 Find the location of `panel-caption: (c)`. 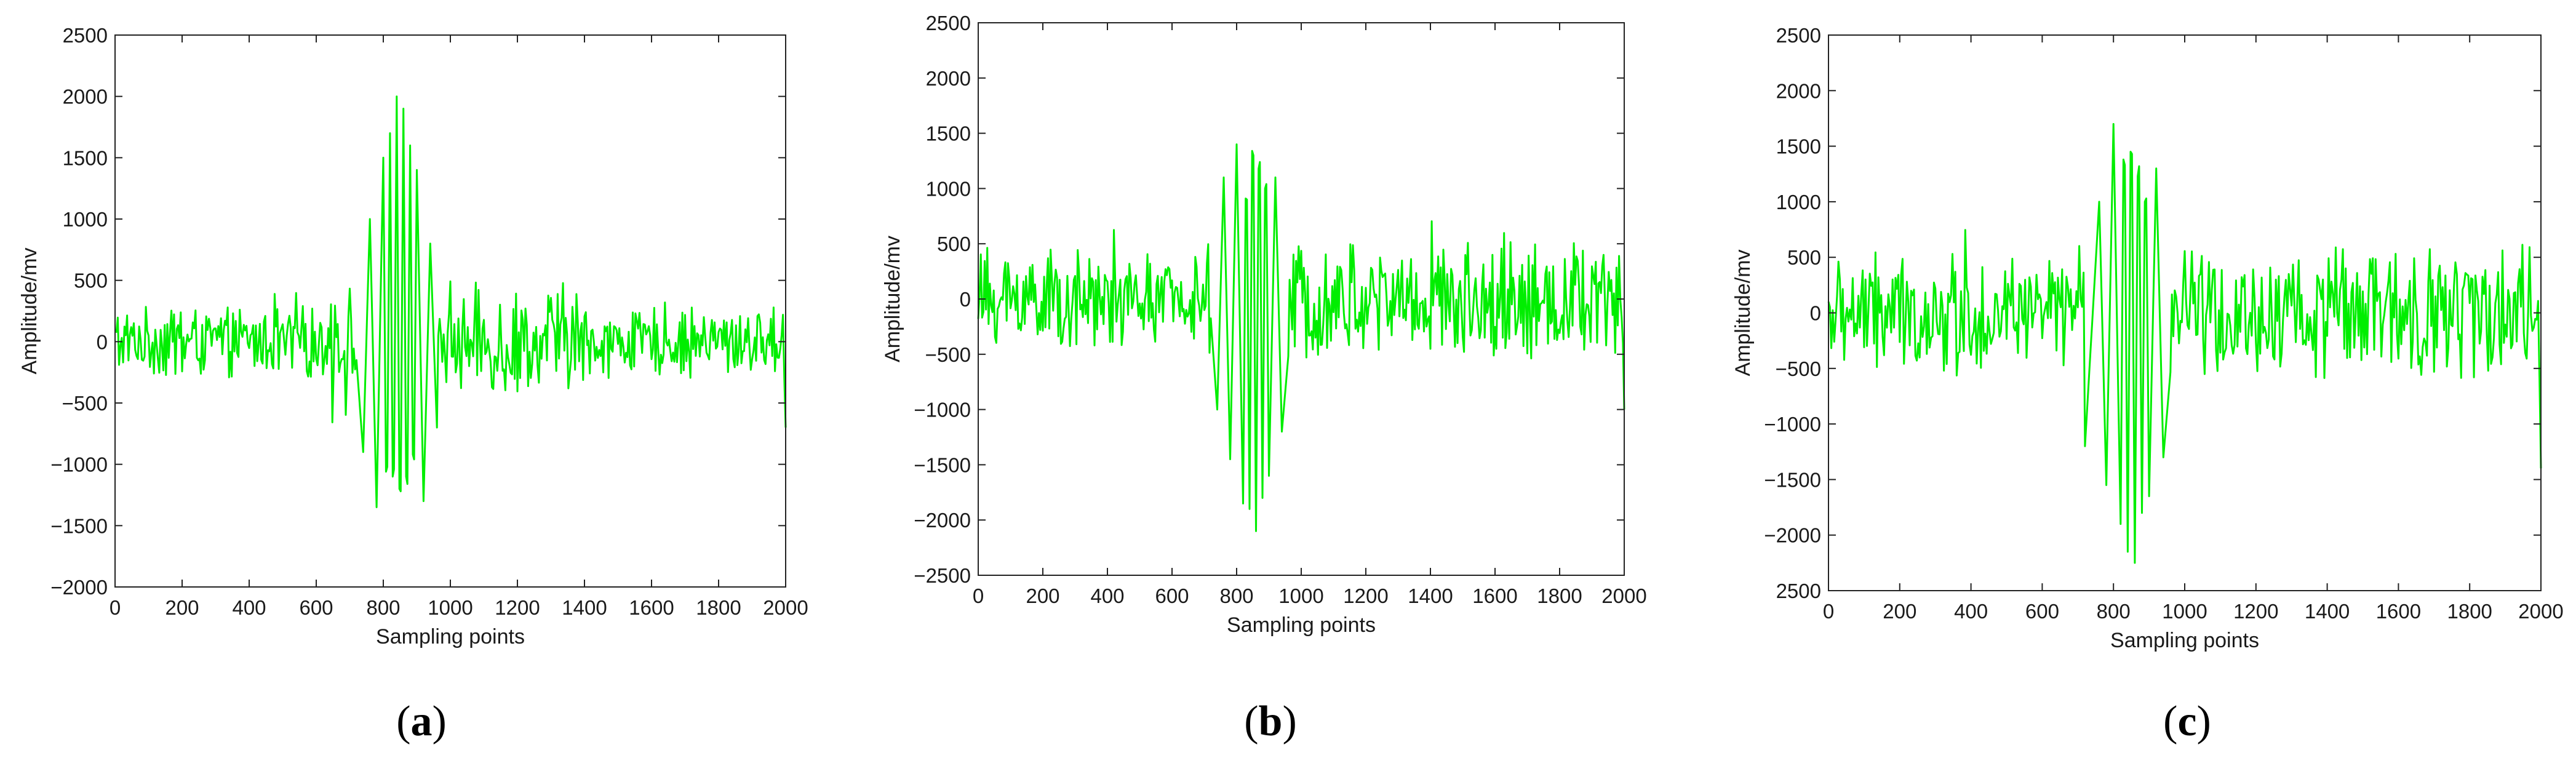

panel-caption: (c) is located at coordinates (2187, 721).